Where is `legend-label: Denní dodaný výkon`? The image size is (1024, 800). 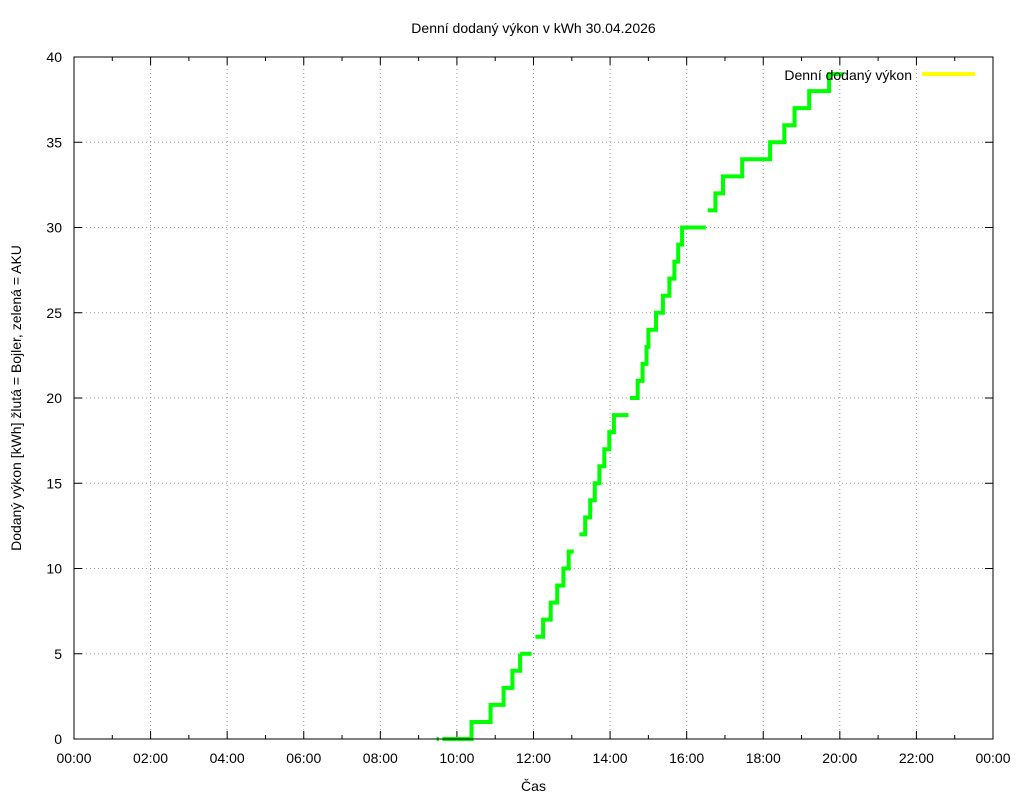
legend-label: Denní dodaný výkon is located at coordinates (848, 75).